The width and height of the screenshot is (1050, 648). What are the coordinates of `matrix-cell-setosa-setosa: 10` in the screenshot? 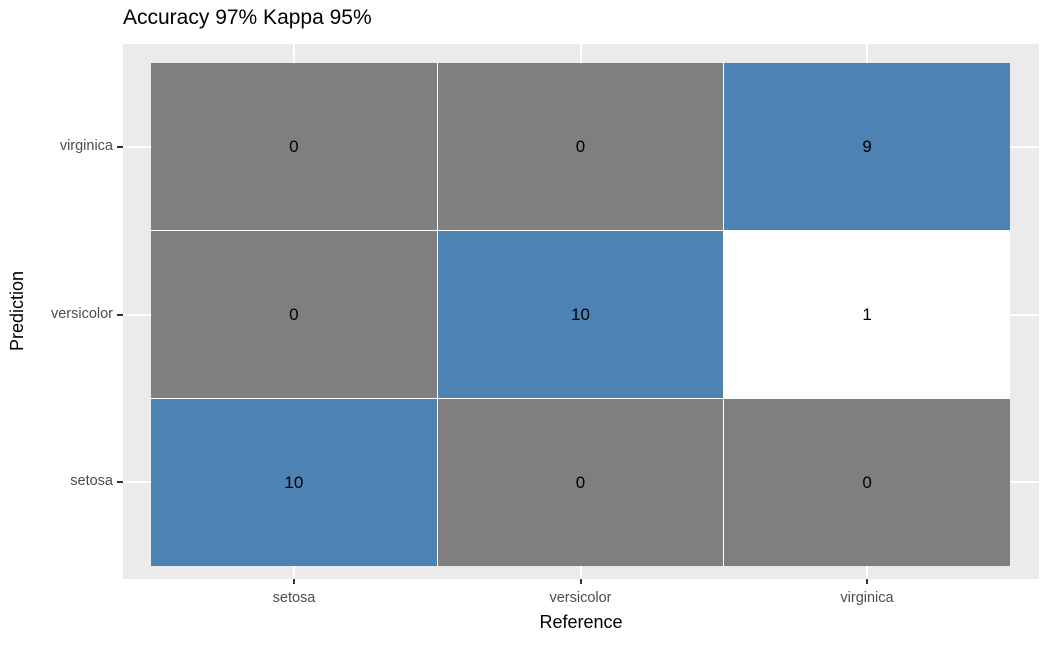 It's located at (294, 482).